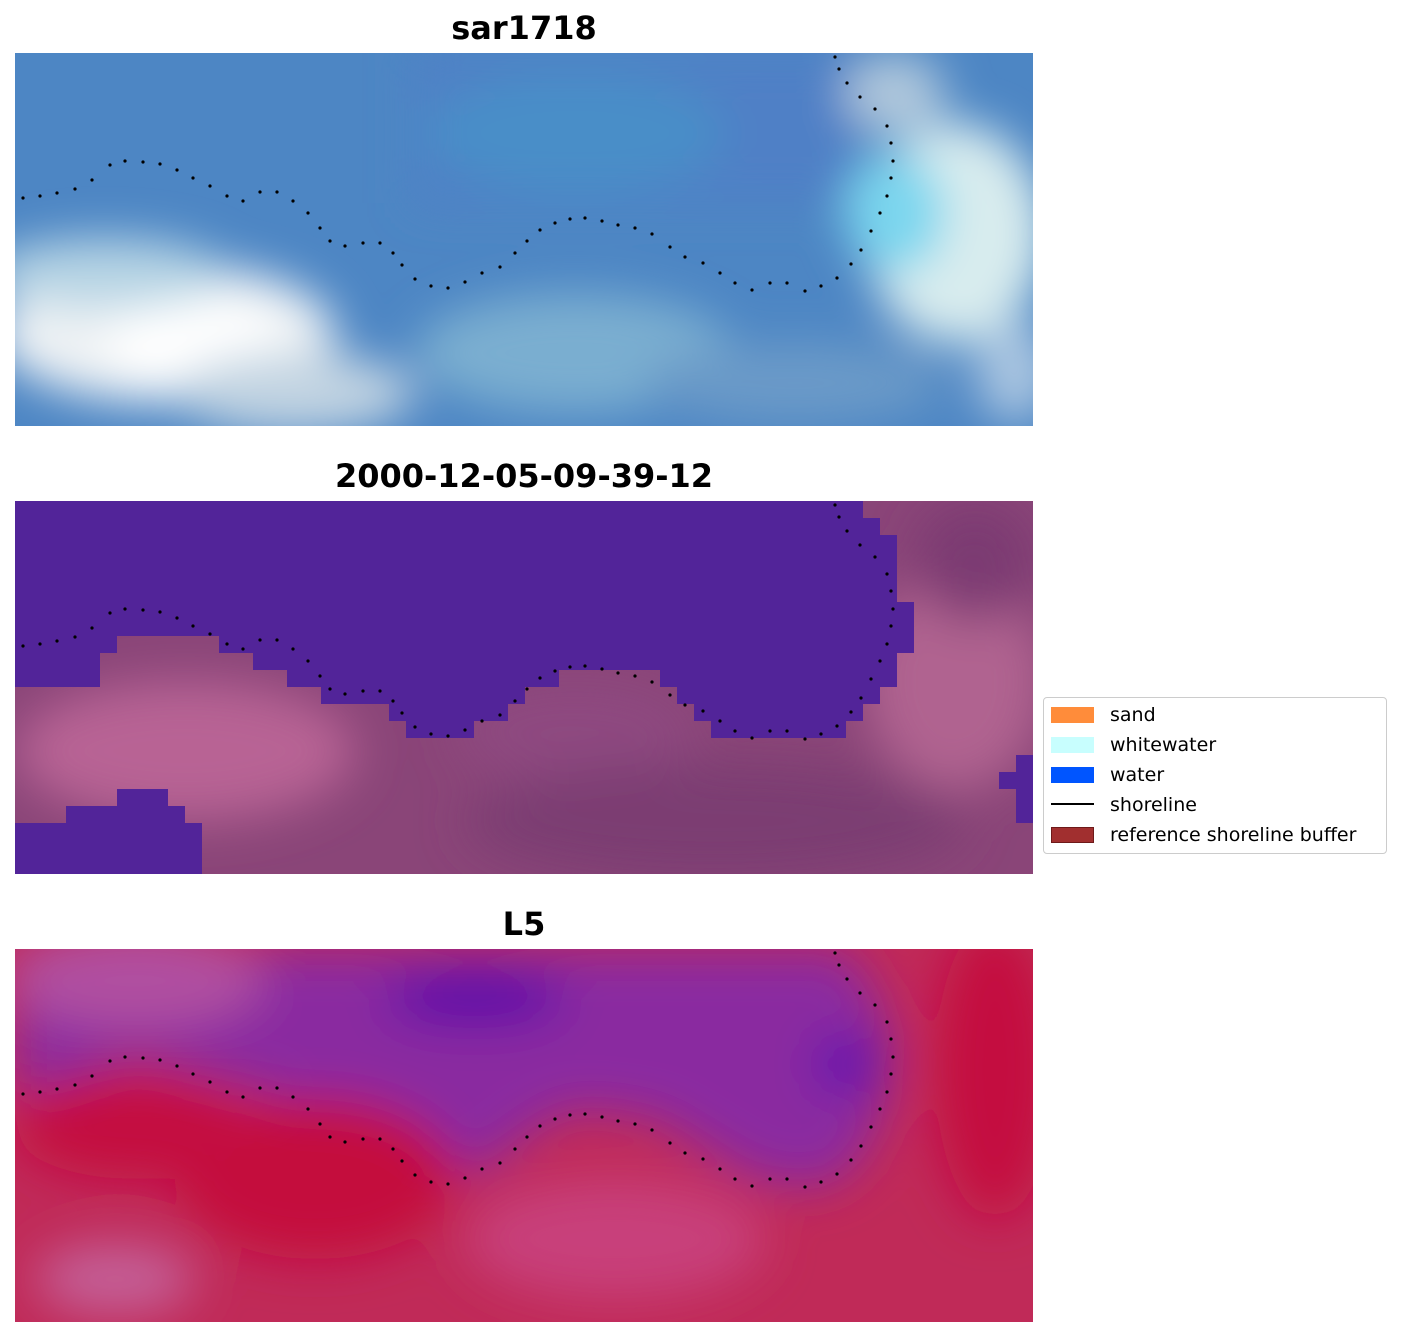  I want to click on legend-item-reference-buffer: reference shoreline buffer, so click(1216, 835).